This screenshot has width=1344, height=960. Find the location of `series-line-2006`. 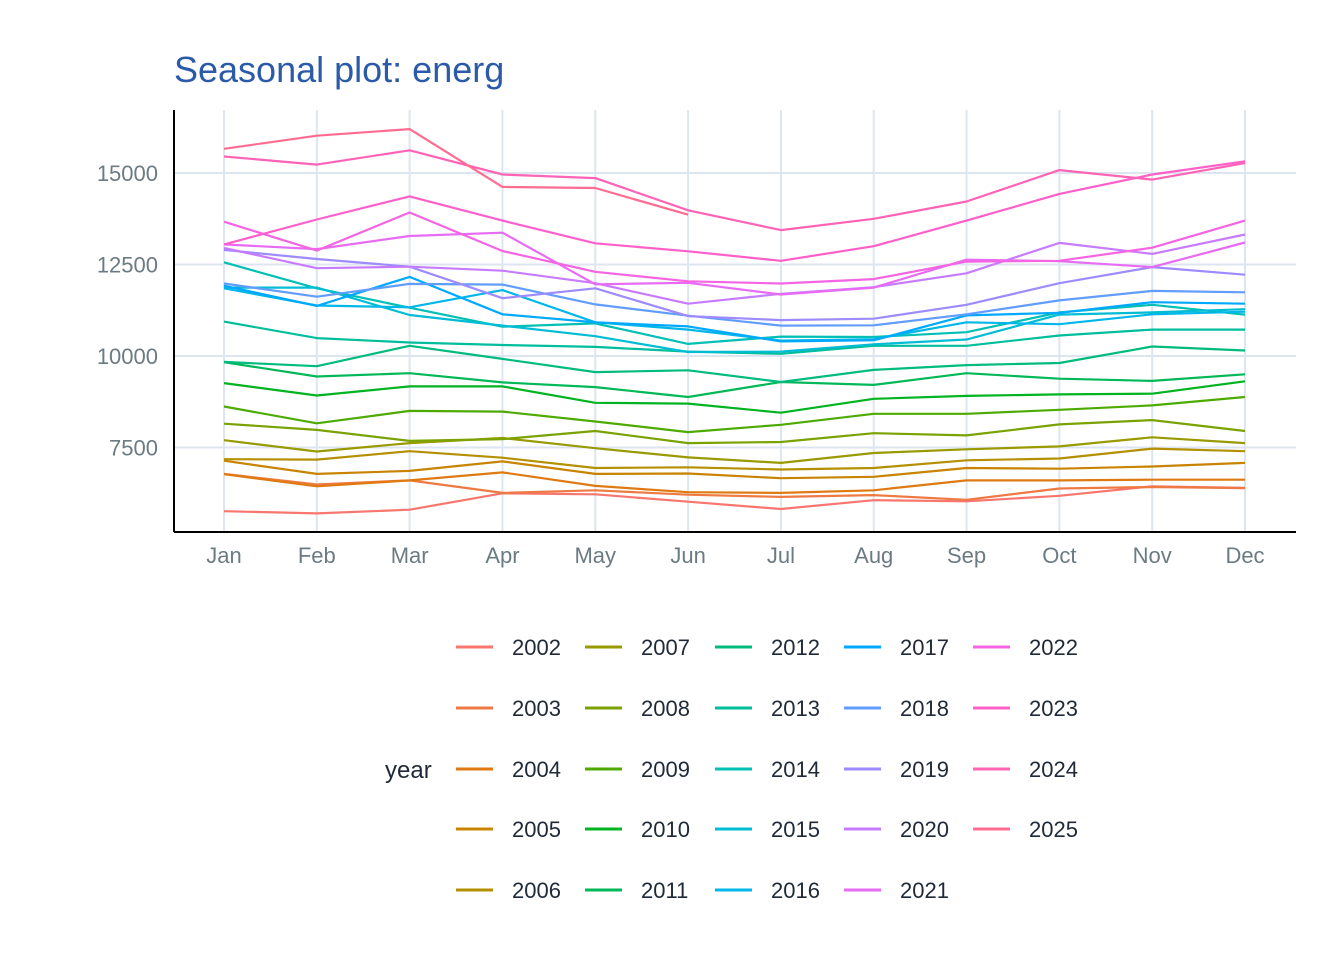

series-line-2006 is located at coordinates (734, 459).